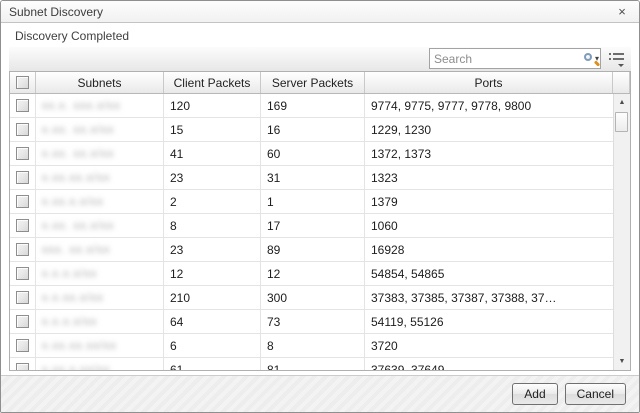  I want to click on table-row: x.xx.x.xx/xx 61 81 37639, 37649, so click(311, 364).